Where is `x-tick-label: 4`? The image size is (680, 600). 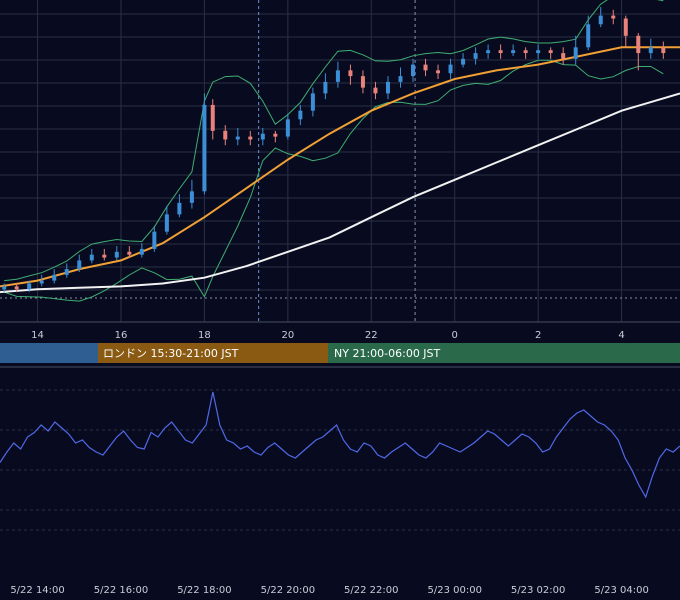
x-tick-label: 4 is located at coordinates (621, 335).